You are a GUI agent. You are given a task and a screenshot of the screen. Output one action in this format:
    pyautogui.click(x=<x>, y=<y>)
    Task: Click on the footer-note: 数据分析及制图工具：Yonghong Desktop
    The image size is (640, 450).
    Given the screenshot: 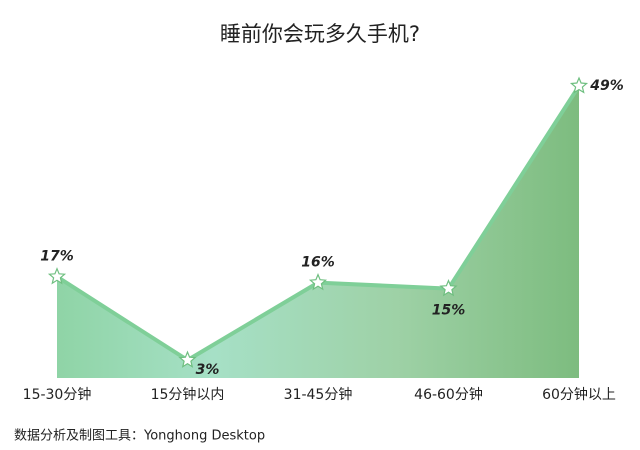 What is the action you would take?
    pyautogui.click(x=139, y=436)
    